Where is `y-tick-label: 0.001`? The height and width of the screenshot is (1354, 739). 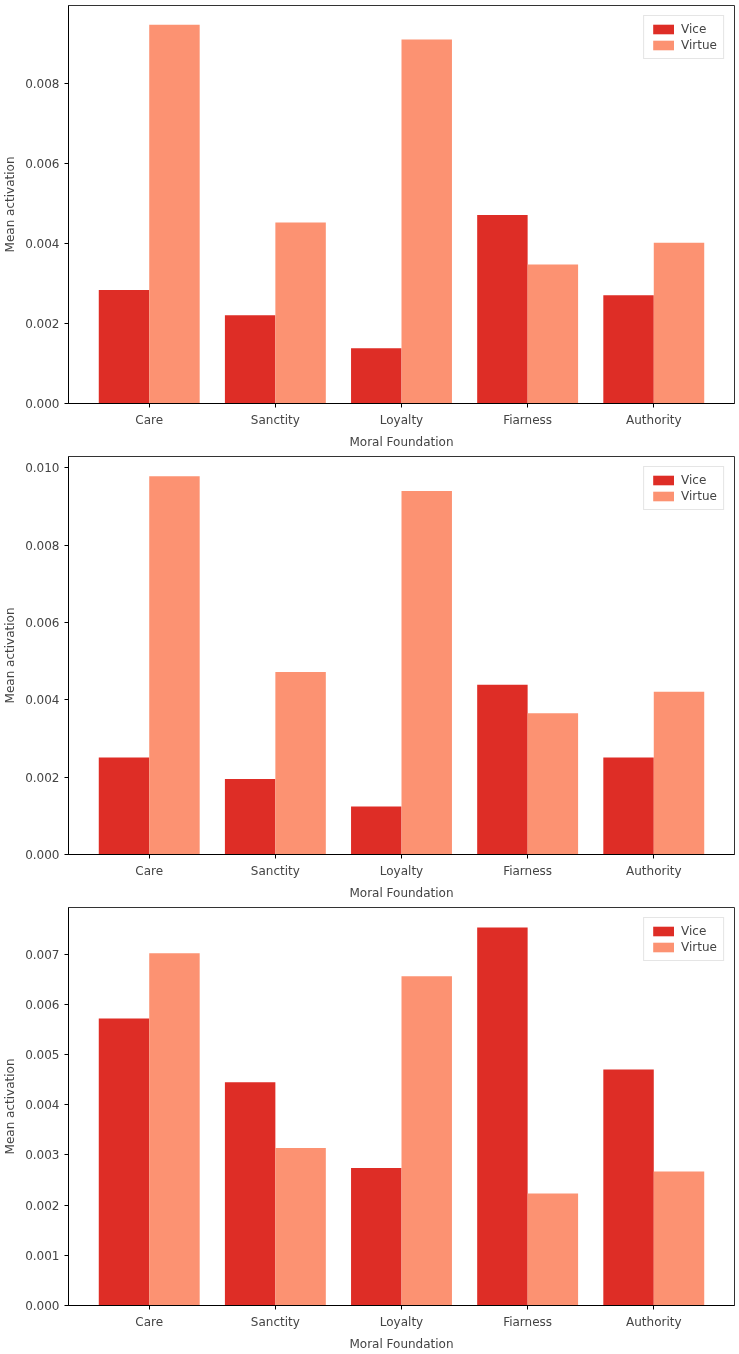
y-tick-label: 0.001 is located at coordinates (42, 1255).